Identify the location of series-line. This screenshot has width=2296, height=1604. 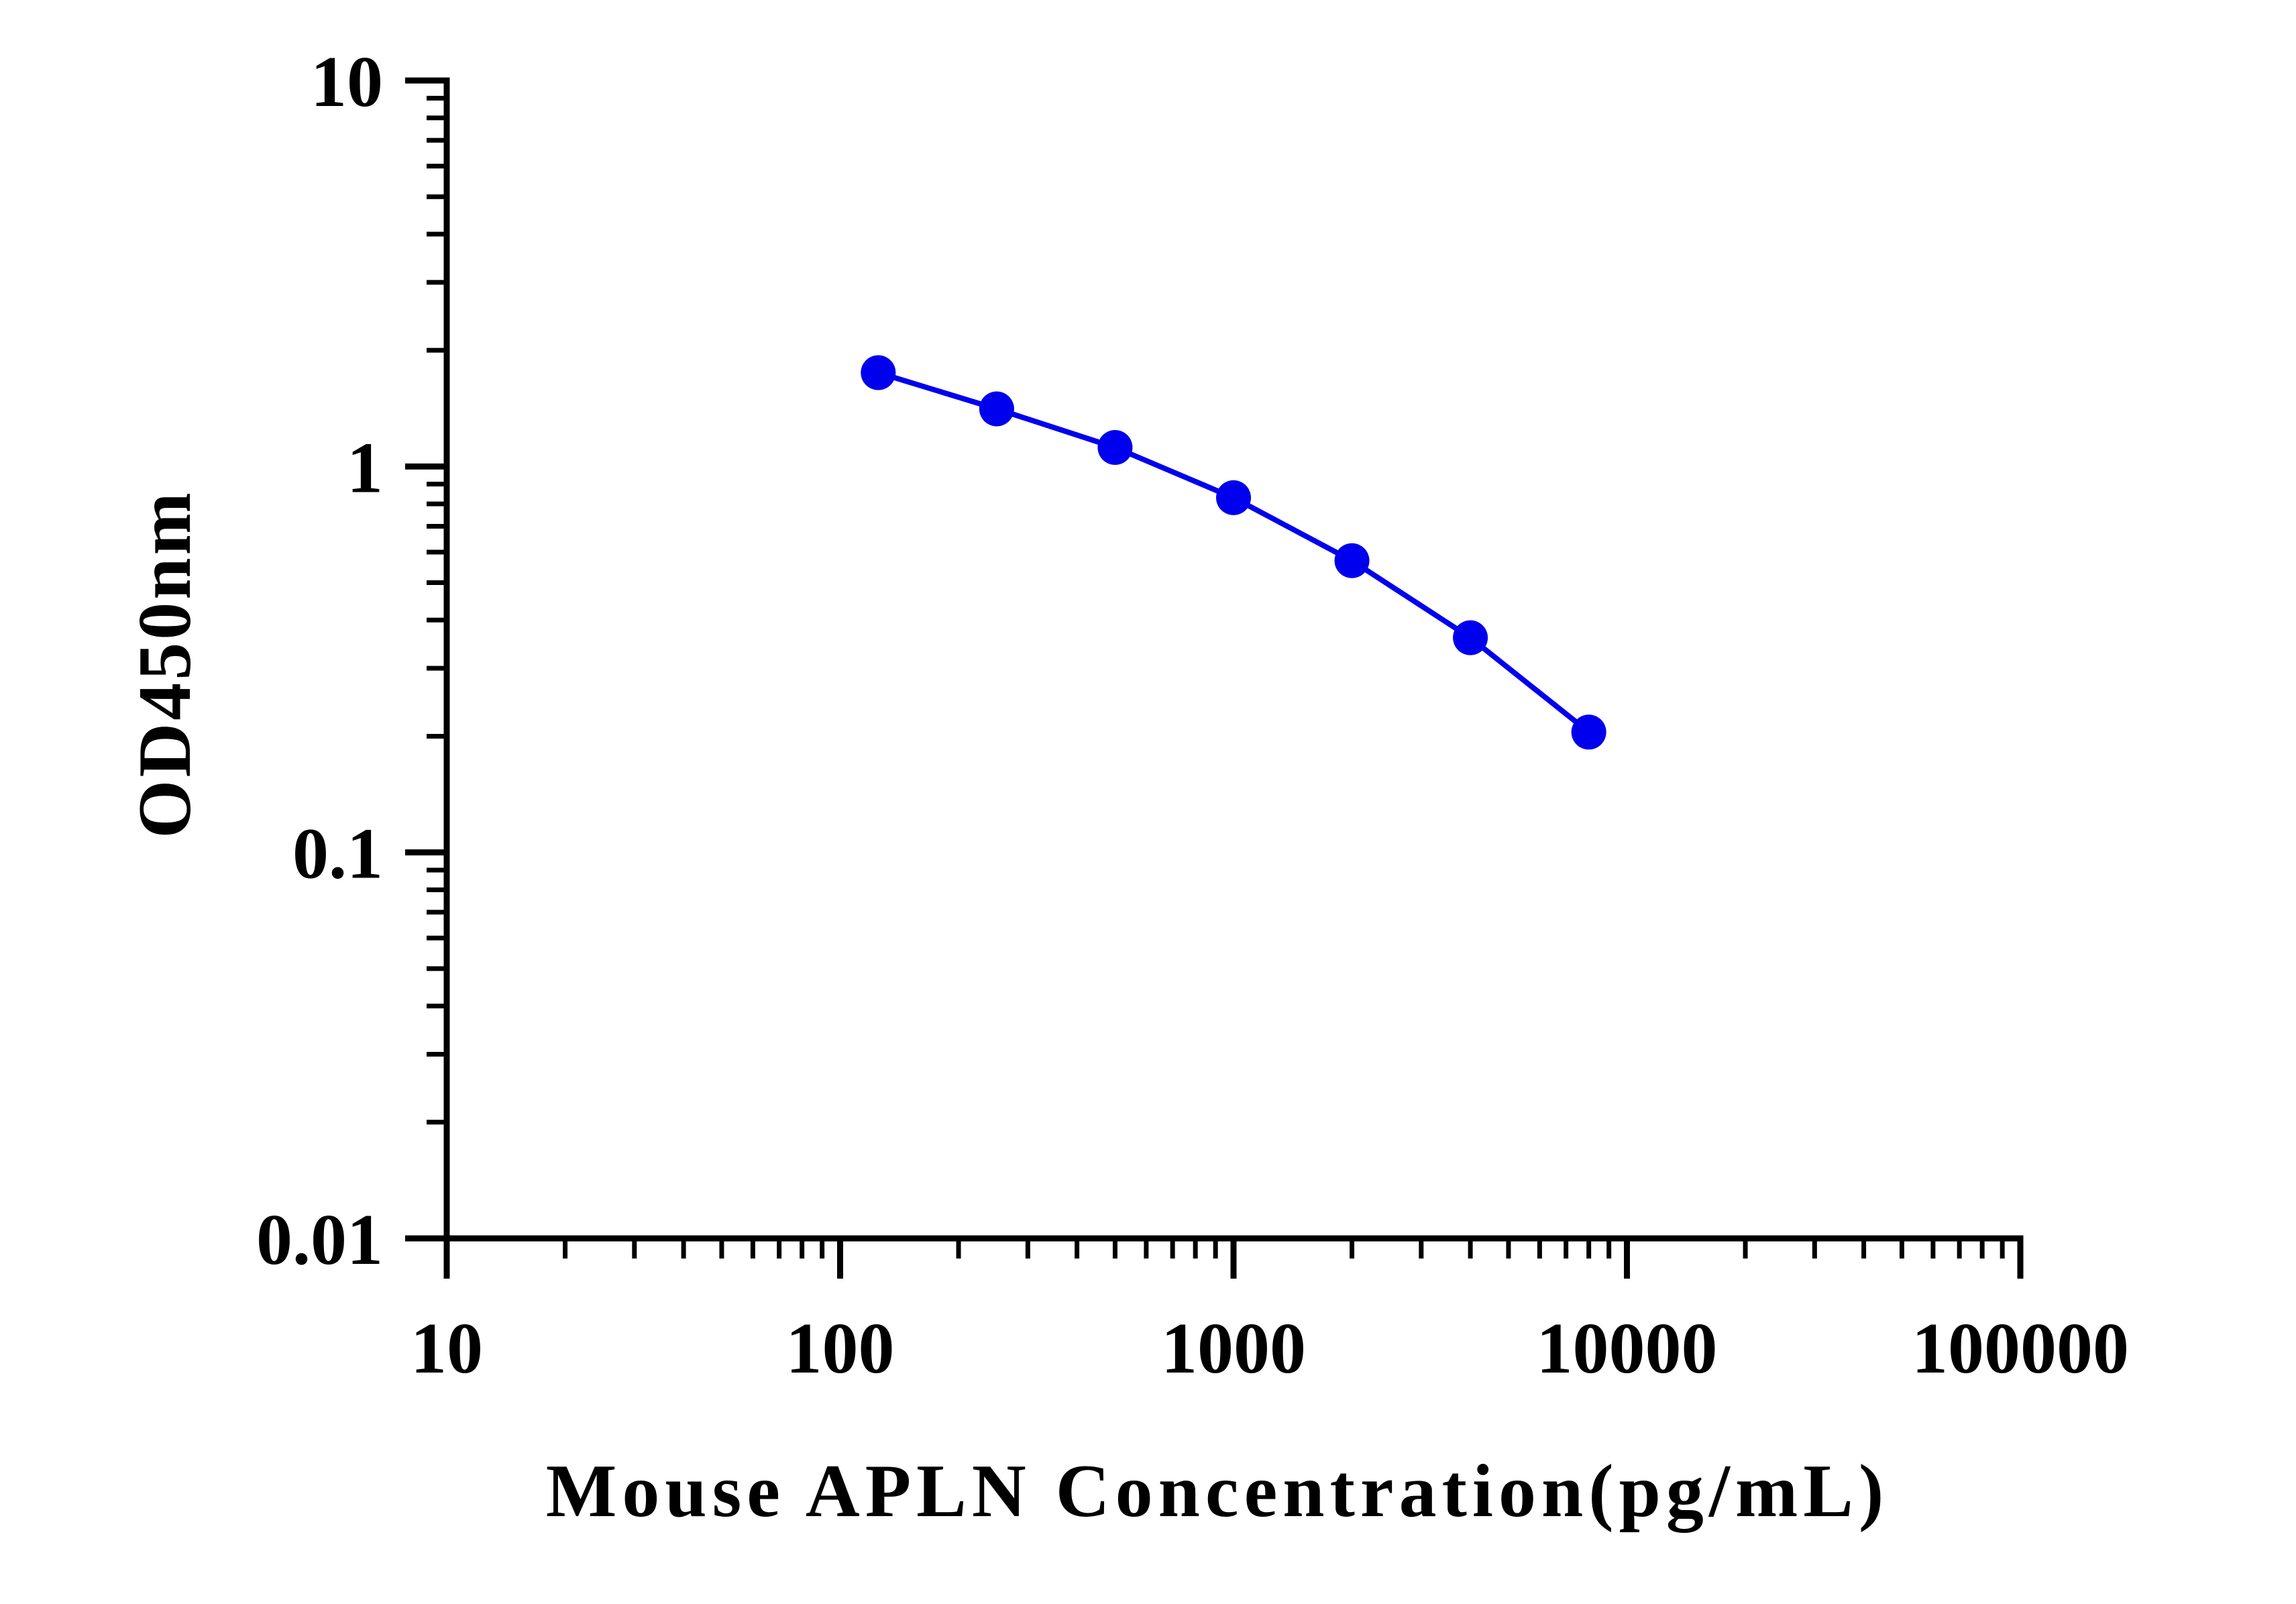
(1234, 552).